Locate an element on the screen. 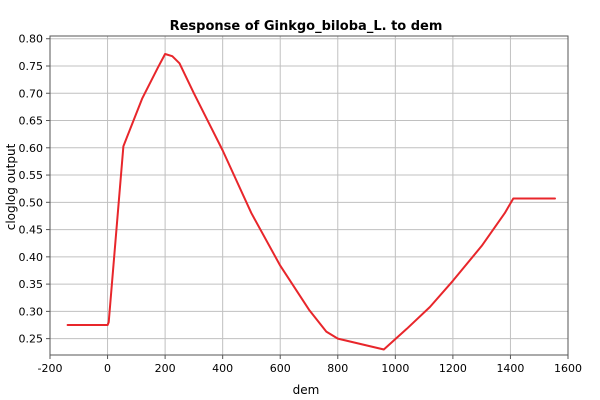 The image size is (600, 400). x-tick-label: 1600 is located at coordinates (568, 368).